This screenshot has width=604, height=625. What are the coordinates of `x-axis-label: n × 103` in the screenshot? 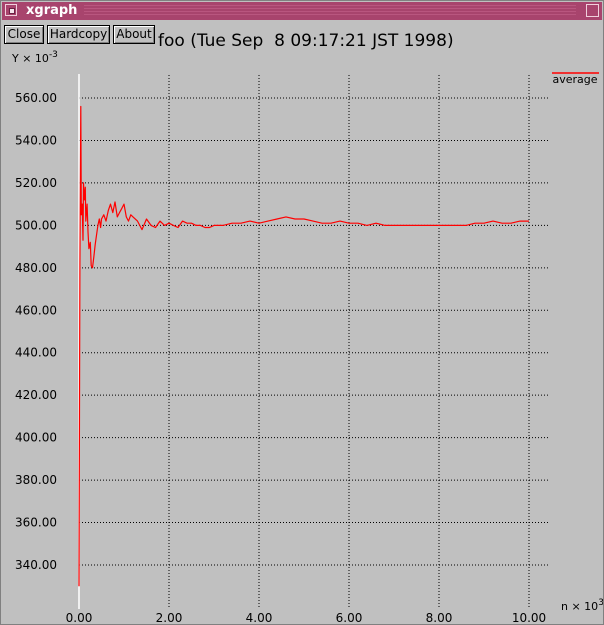 It's located at (582, 605).